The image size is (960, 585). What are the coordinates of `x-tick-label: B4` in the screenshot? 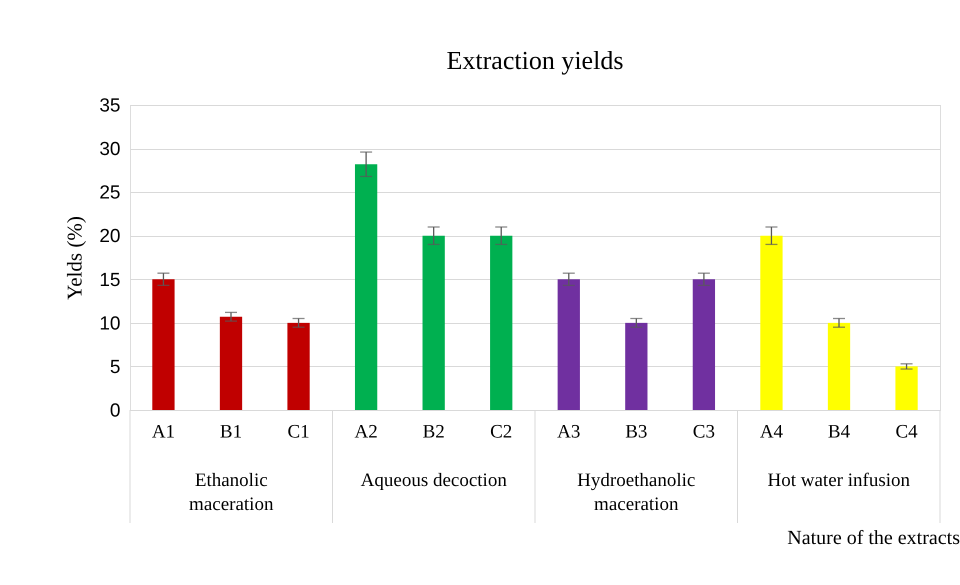 It's located at (839, 432).